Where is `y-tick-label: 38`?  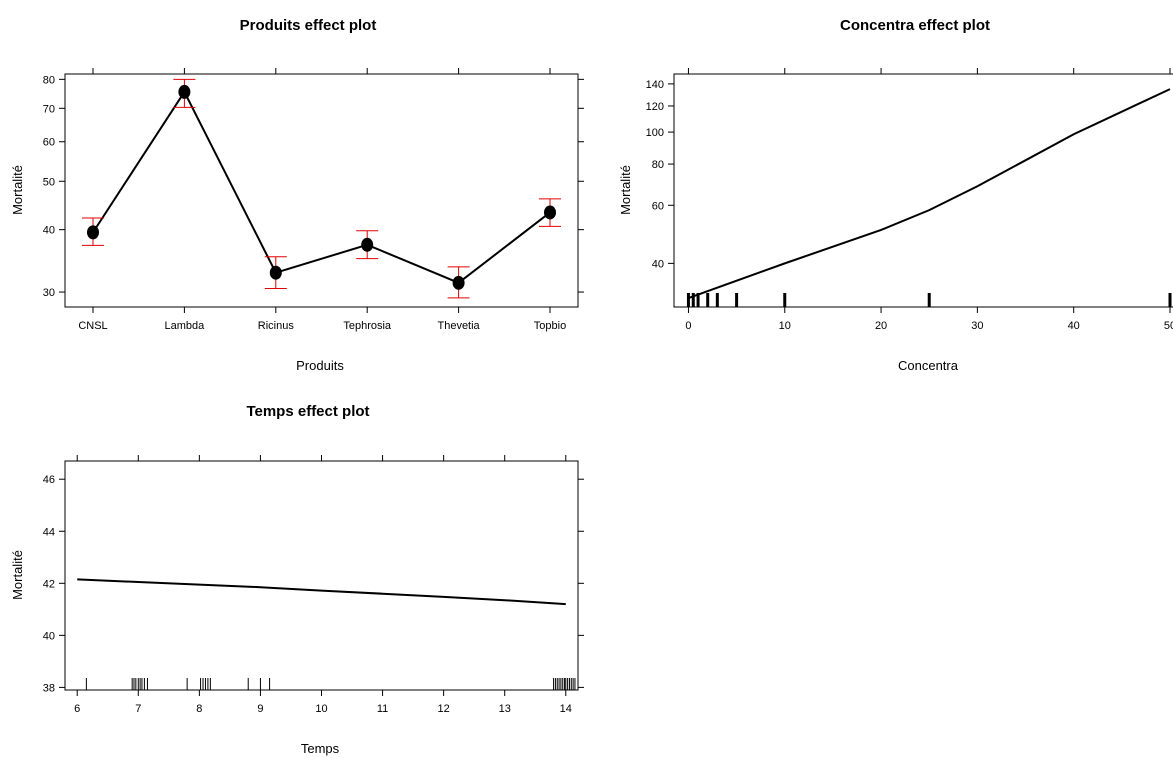 y-tick-label: 38 is located at coordinates (49, 688).